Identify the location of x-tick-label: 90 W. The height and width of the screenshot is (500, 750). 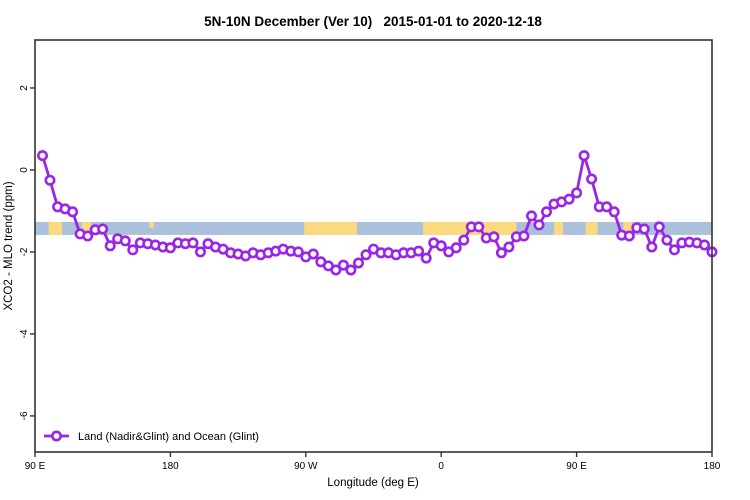
(306, 466).